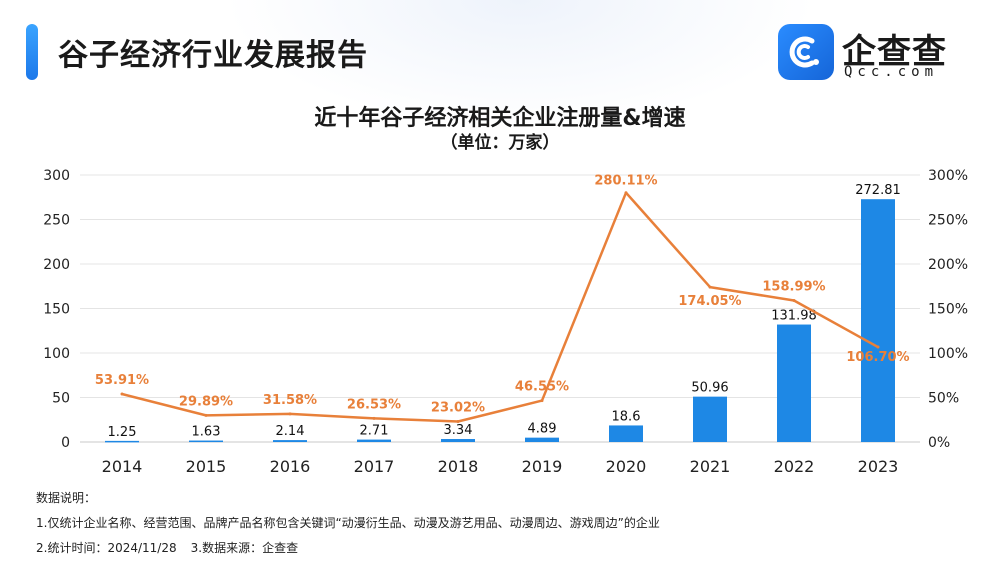 The width and height of the screenshot is (1000, 563). What do you see at coordinates (56, 221) in the screenshot?
I see `y-left-tick-label: 250` at bounding box center [56, 221].